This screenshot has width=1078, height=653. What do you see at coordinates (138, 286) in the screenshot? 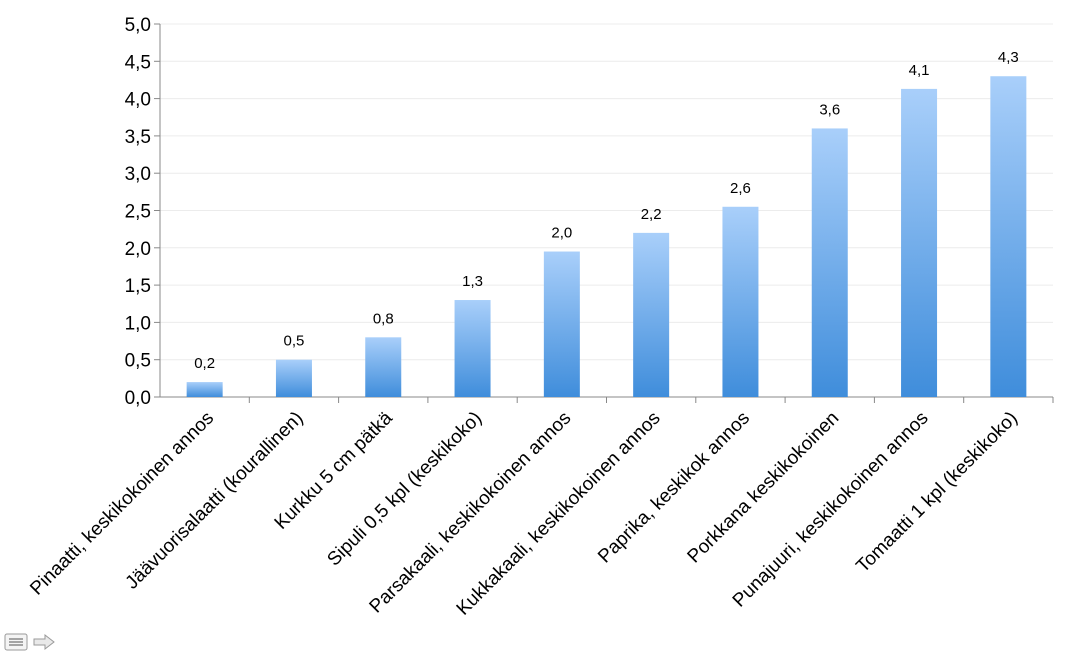
I see `y-tick-label: 1,5` at bounding box center [138, 286].